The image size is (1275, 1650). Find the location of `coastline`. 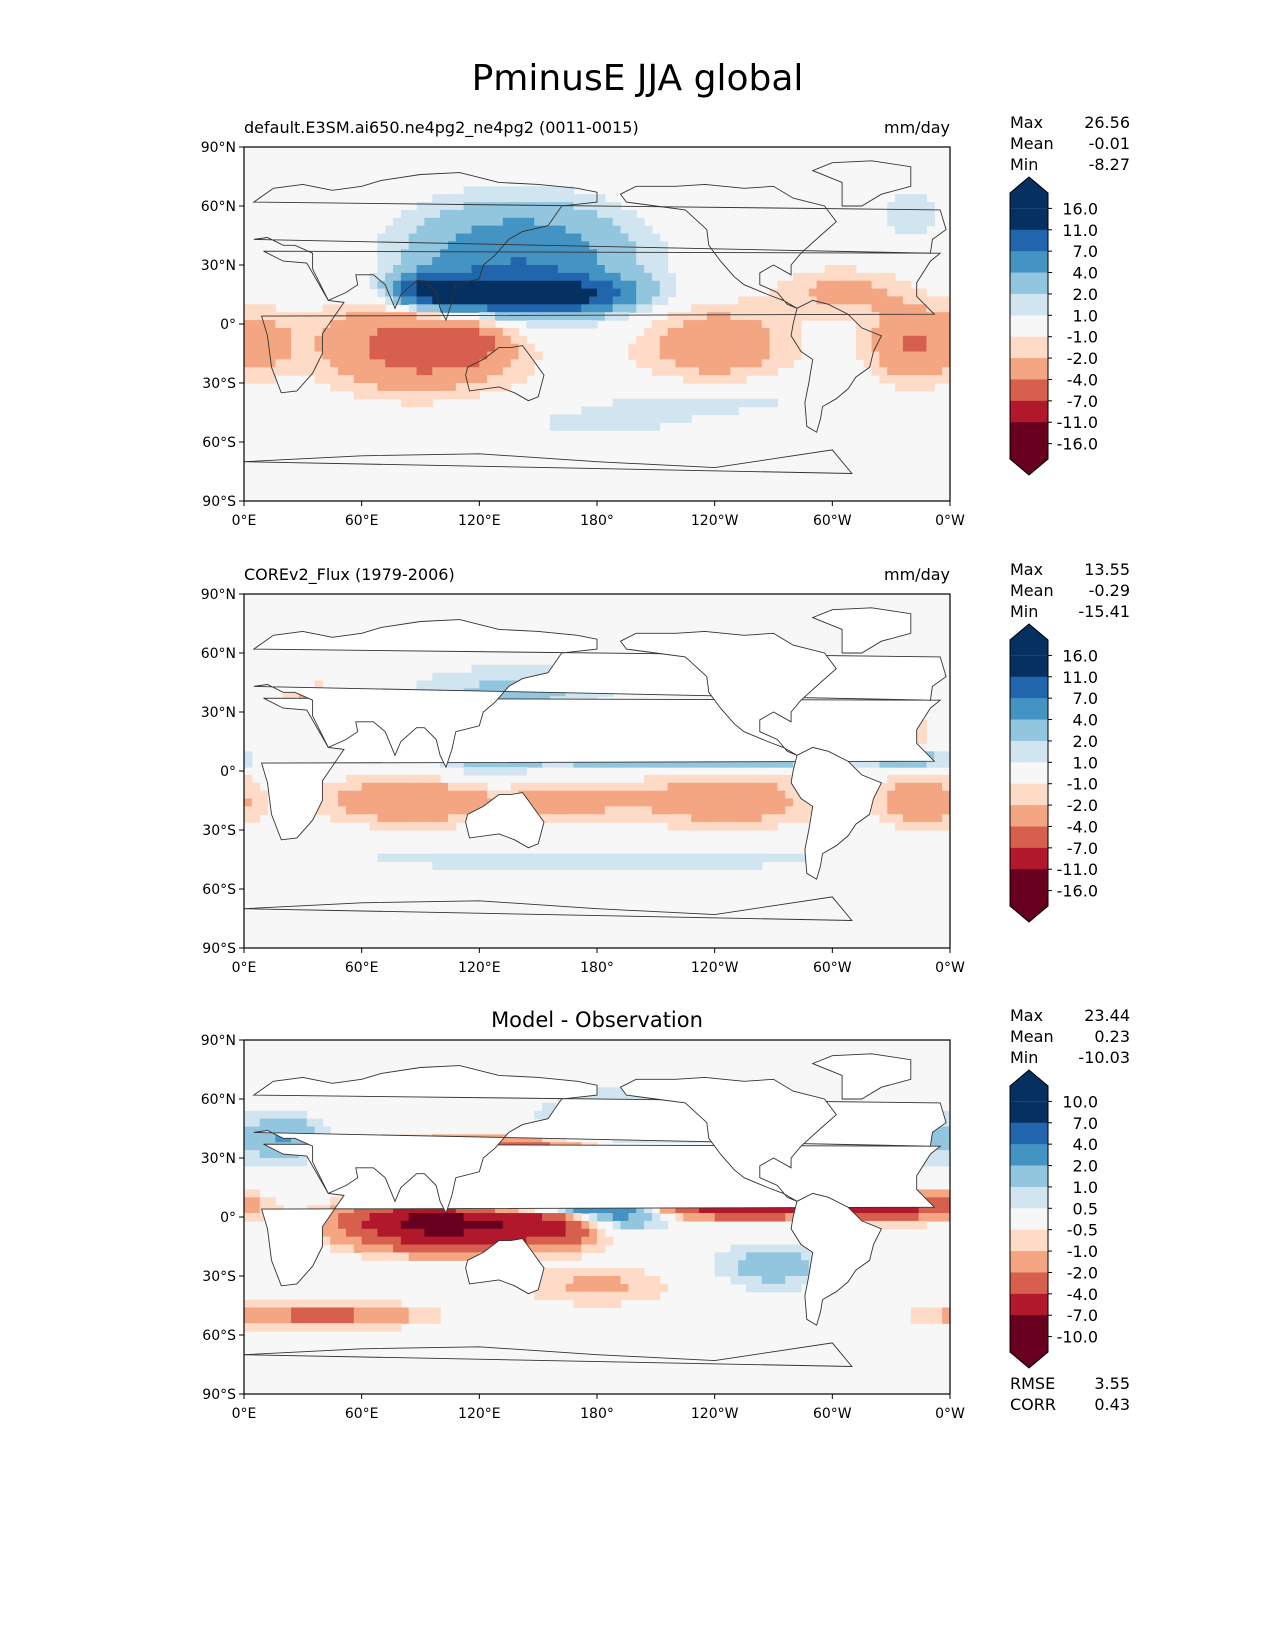

coastline is located at coordinates (836, 1259).